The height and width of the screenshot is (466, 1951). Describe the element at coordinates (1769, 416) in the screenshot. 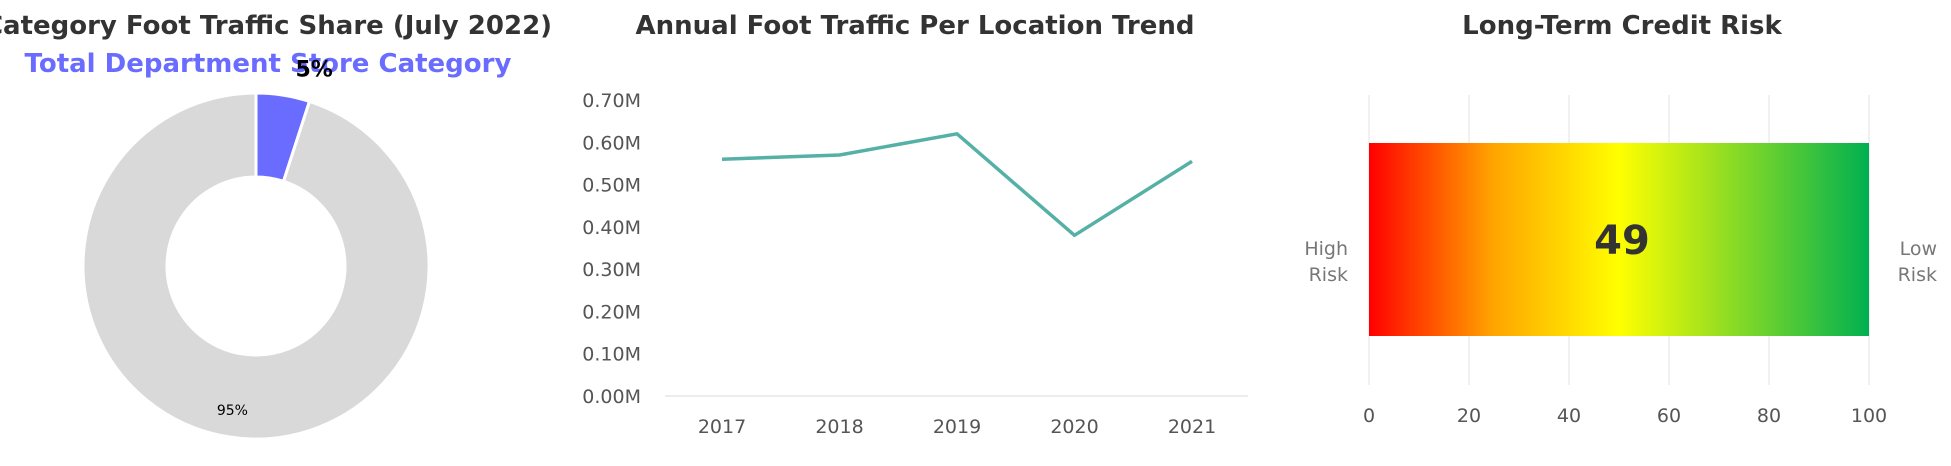

I see `gauge-x-tick-label: 80` at that location.